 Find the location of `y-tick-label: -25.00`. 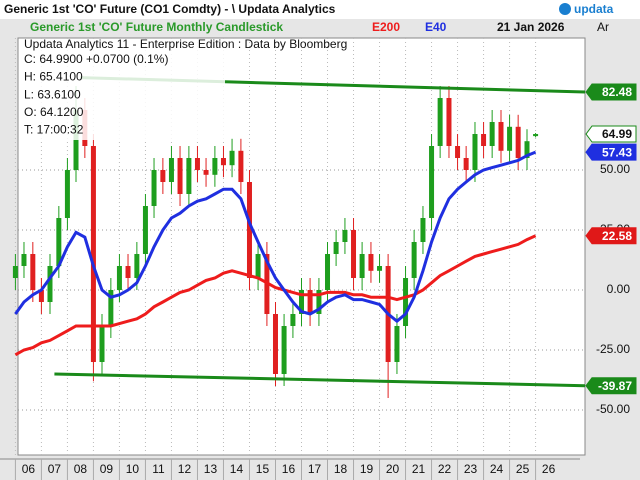

y-tick-label: -25.00 is located at coordinates (613, 349).